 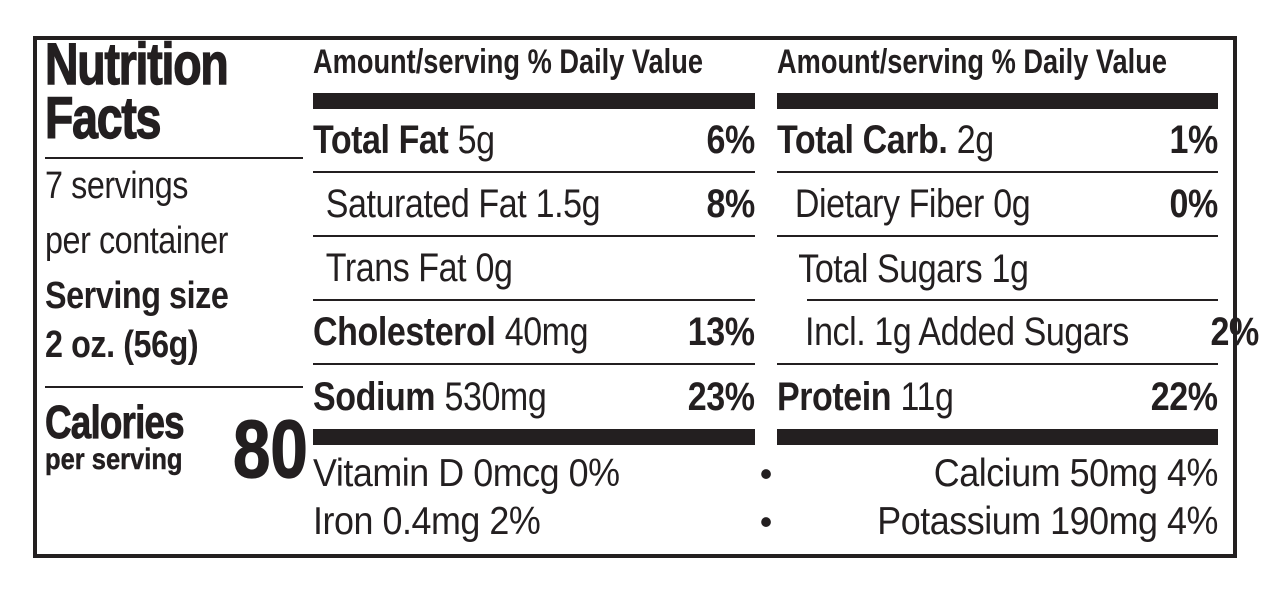 I want to click on nutrient-row-dietary-fiber: Dietary Fiber 0g 0%, so click(x=997, y=205).